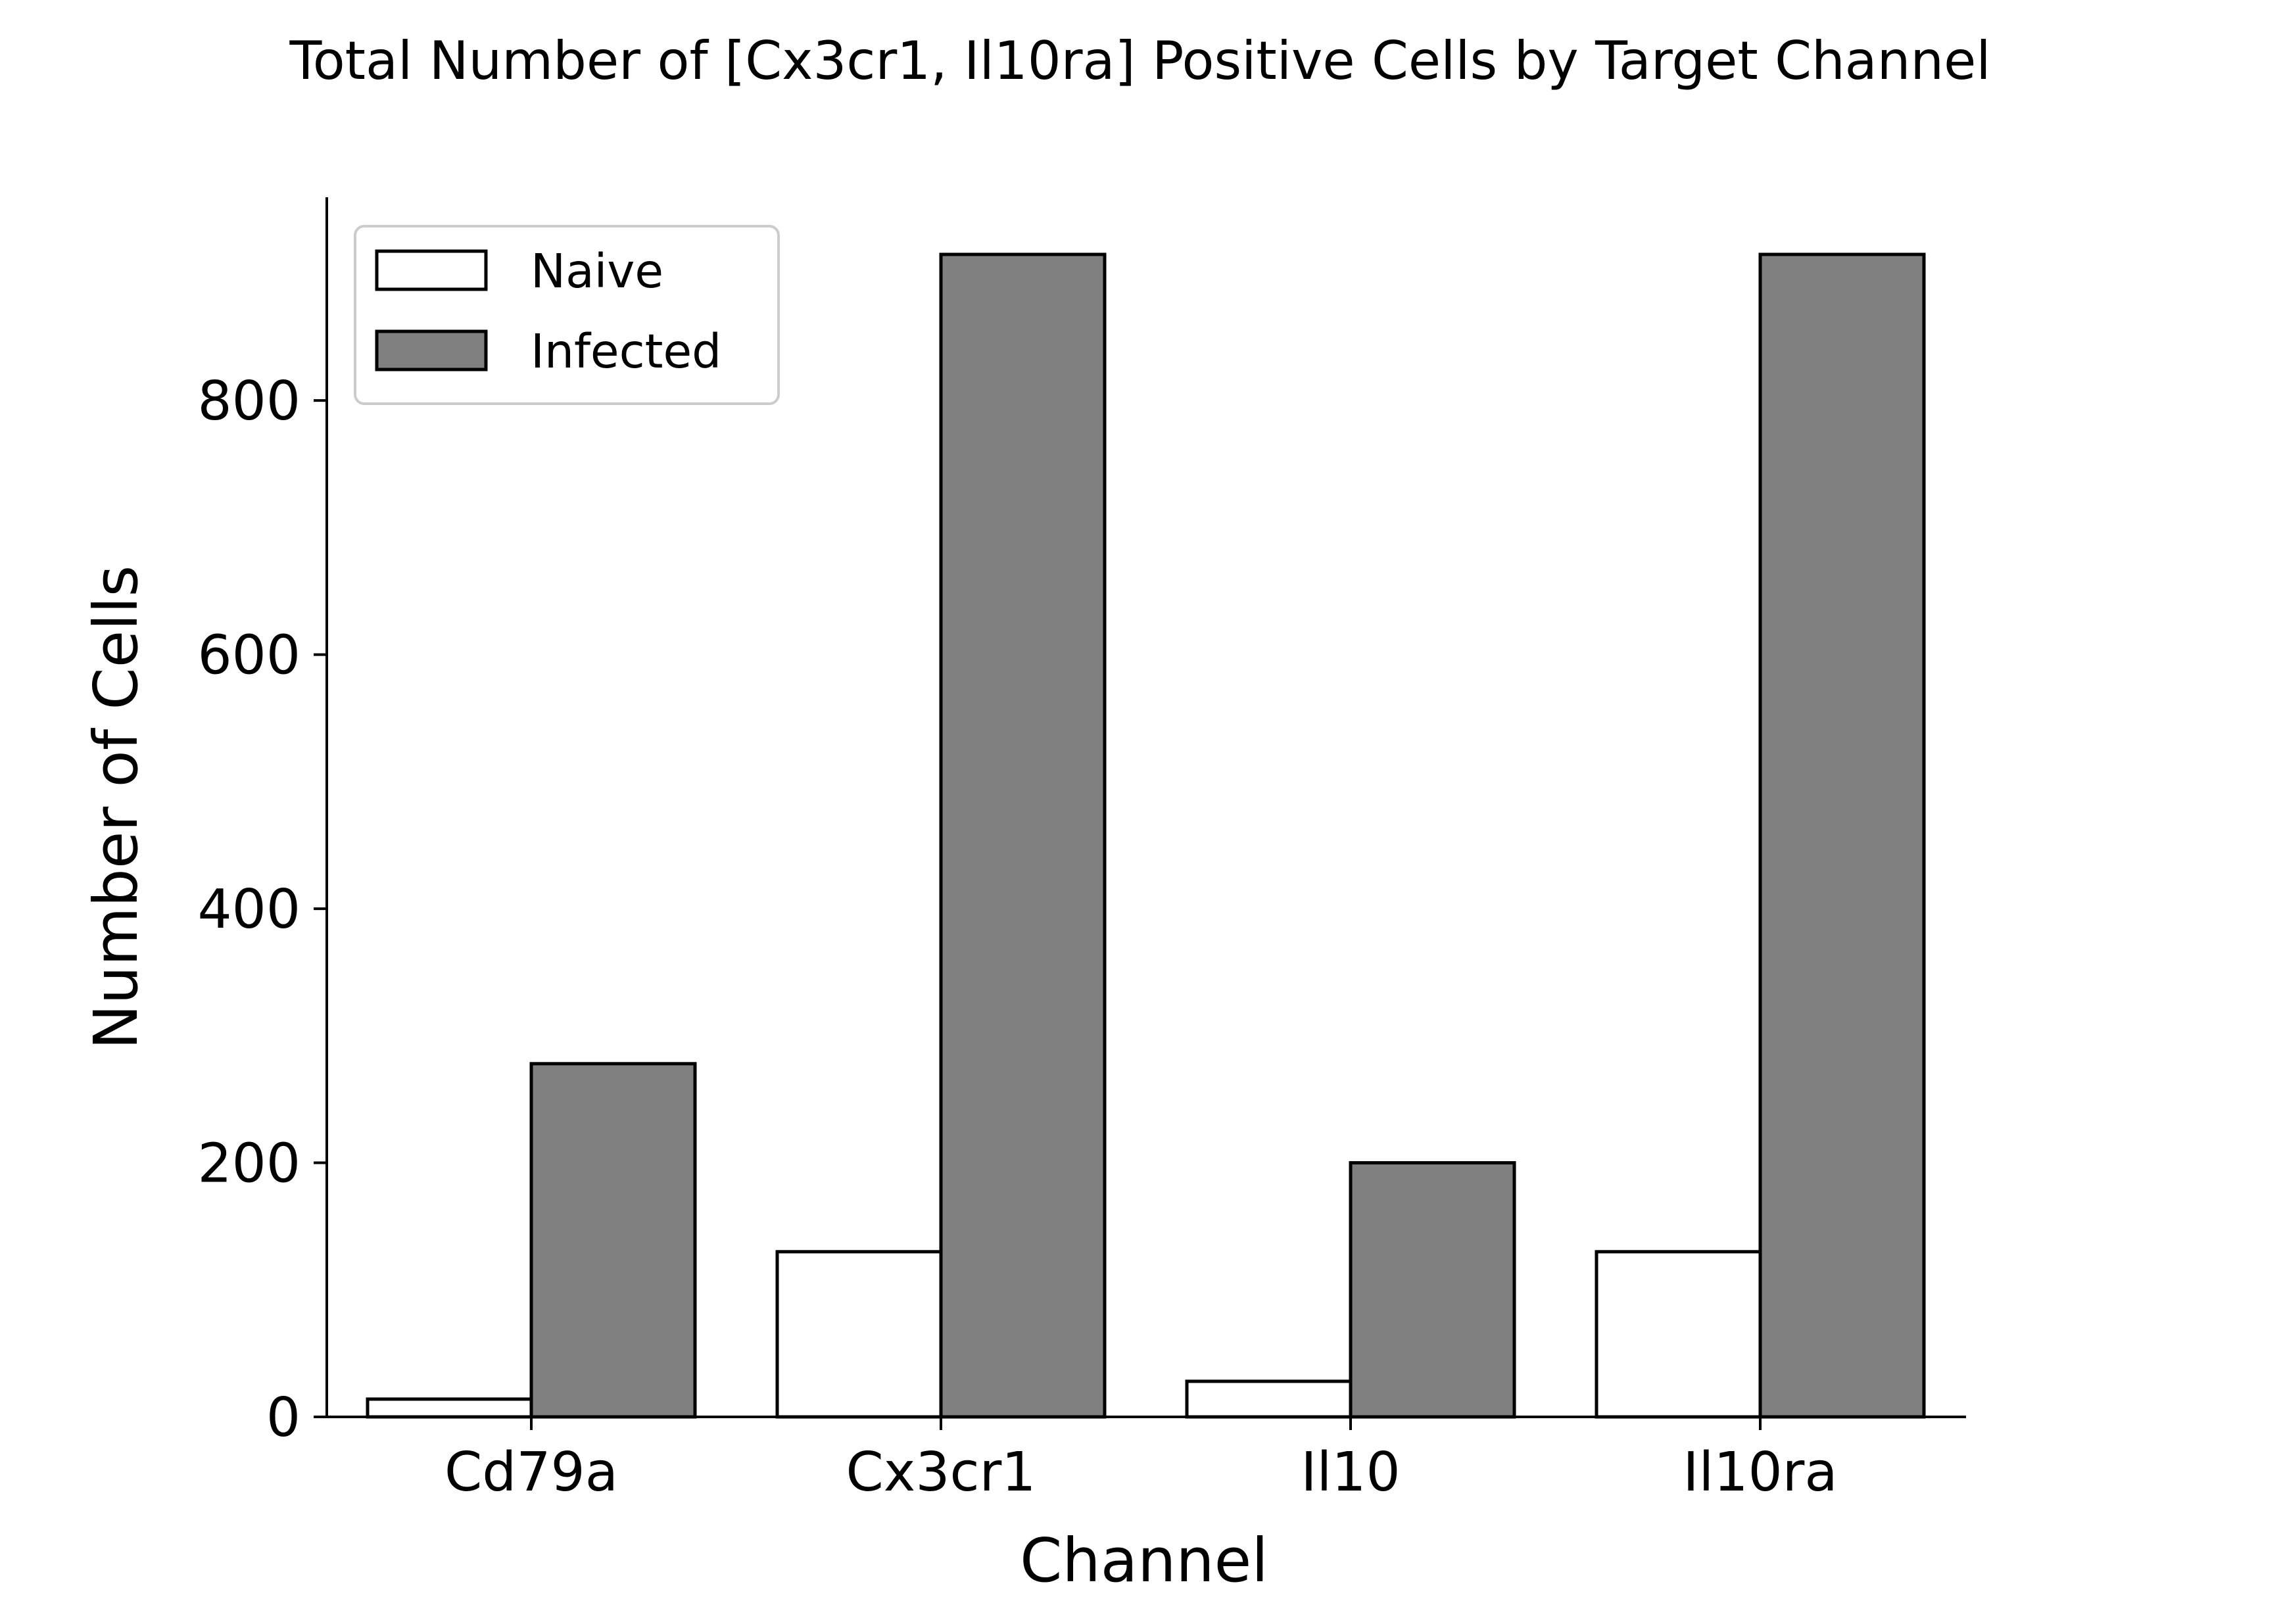 The width and height of the screenshot is (2281, 1624). What do you see at coordinates (248, 1164) in the screenshot?
I see `y-tick-label: 200` at bounding box center [248, 1164].